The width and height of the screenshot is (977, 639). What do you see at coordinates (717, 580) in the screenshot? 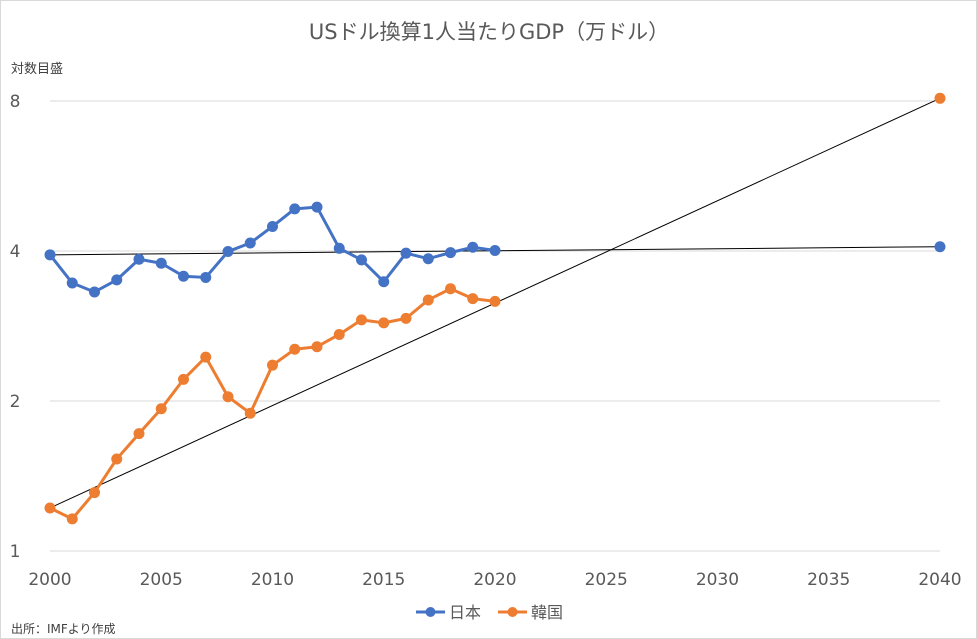
I see `x-tick-label-2030: 2030` at bounding box center [717, 580].